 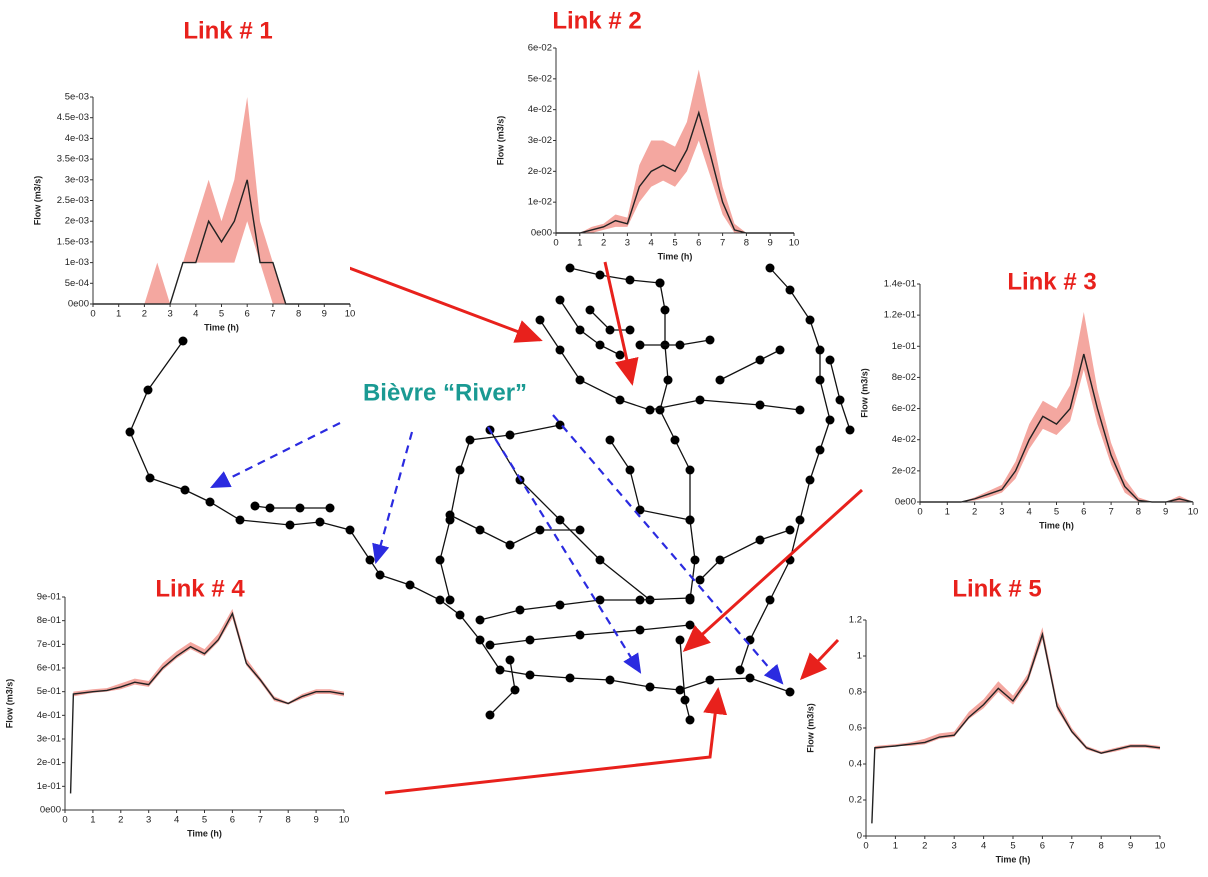 What do you see at coordinates (148, 820) in the screenshot?
I see `x-tick-label: 3` at bounding box center [148, 820].